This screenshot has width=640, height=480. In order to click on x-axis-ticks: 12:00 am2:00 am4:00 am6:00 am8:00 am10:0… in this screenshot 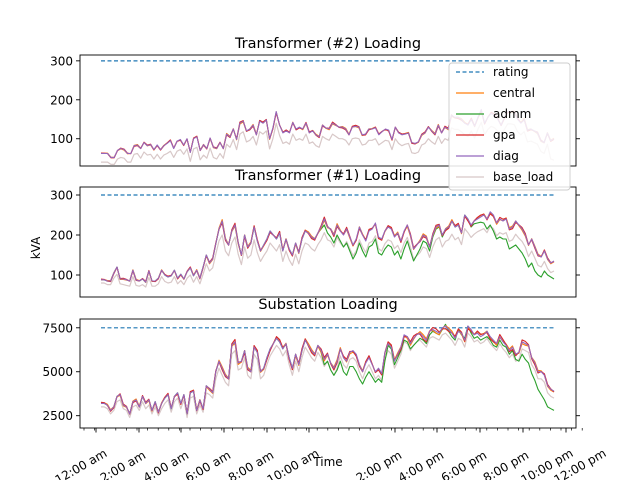, I will do `click(330, 454)`.